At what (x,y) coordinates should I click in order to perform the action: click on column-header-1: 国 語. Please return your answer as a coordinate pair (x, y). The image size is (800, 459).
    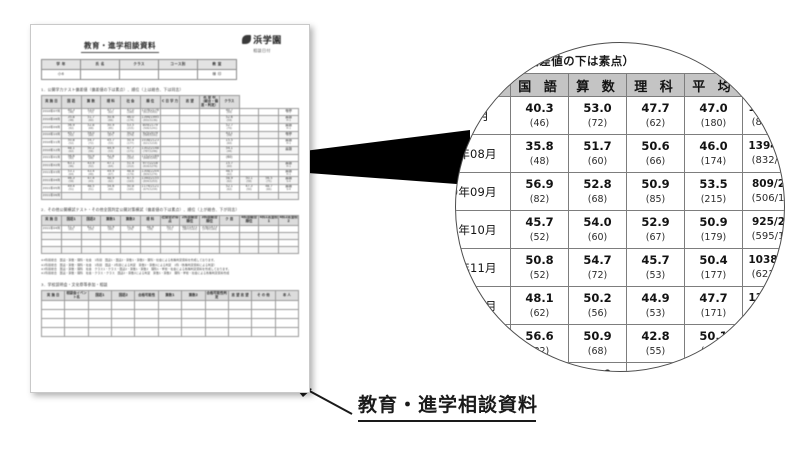
    Looking at the image, I should click on (71, 102).